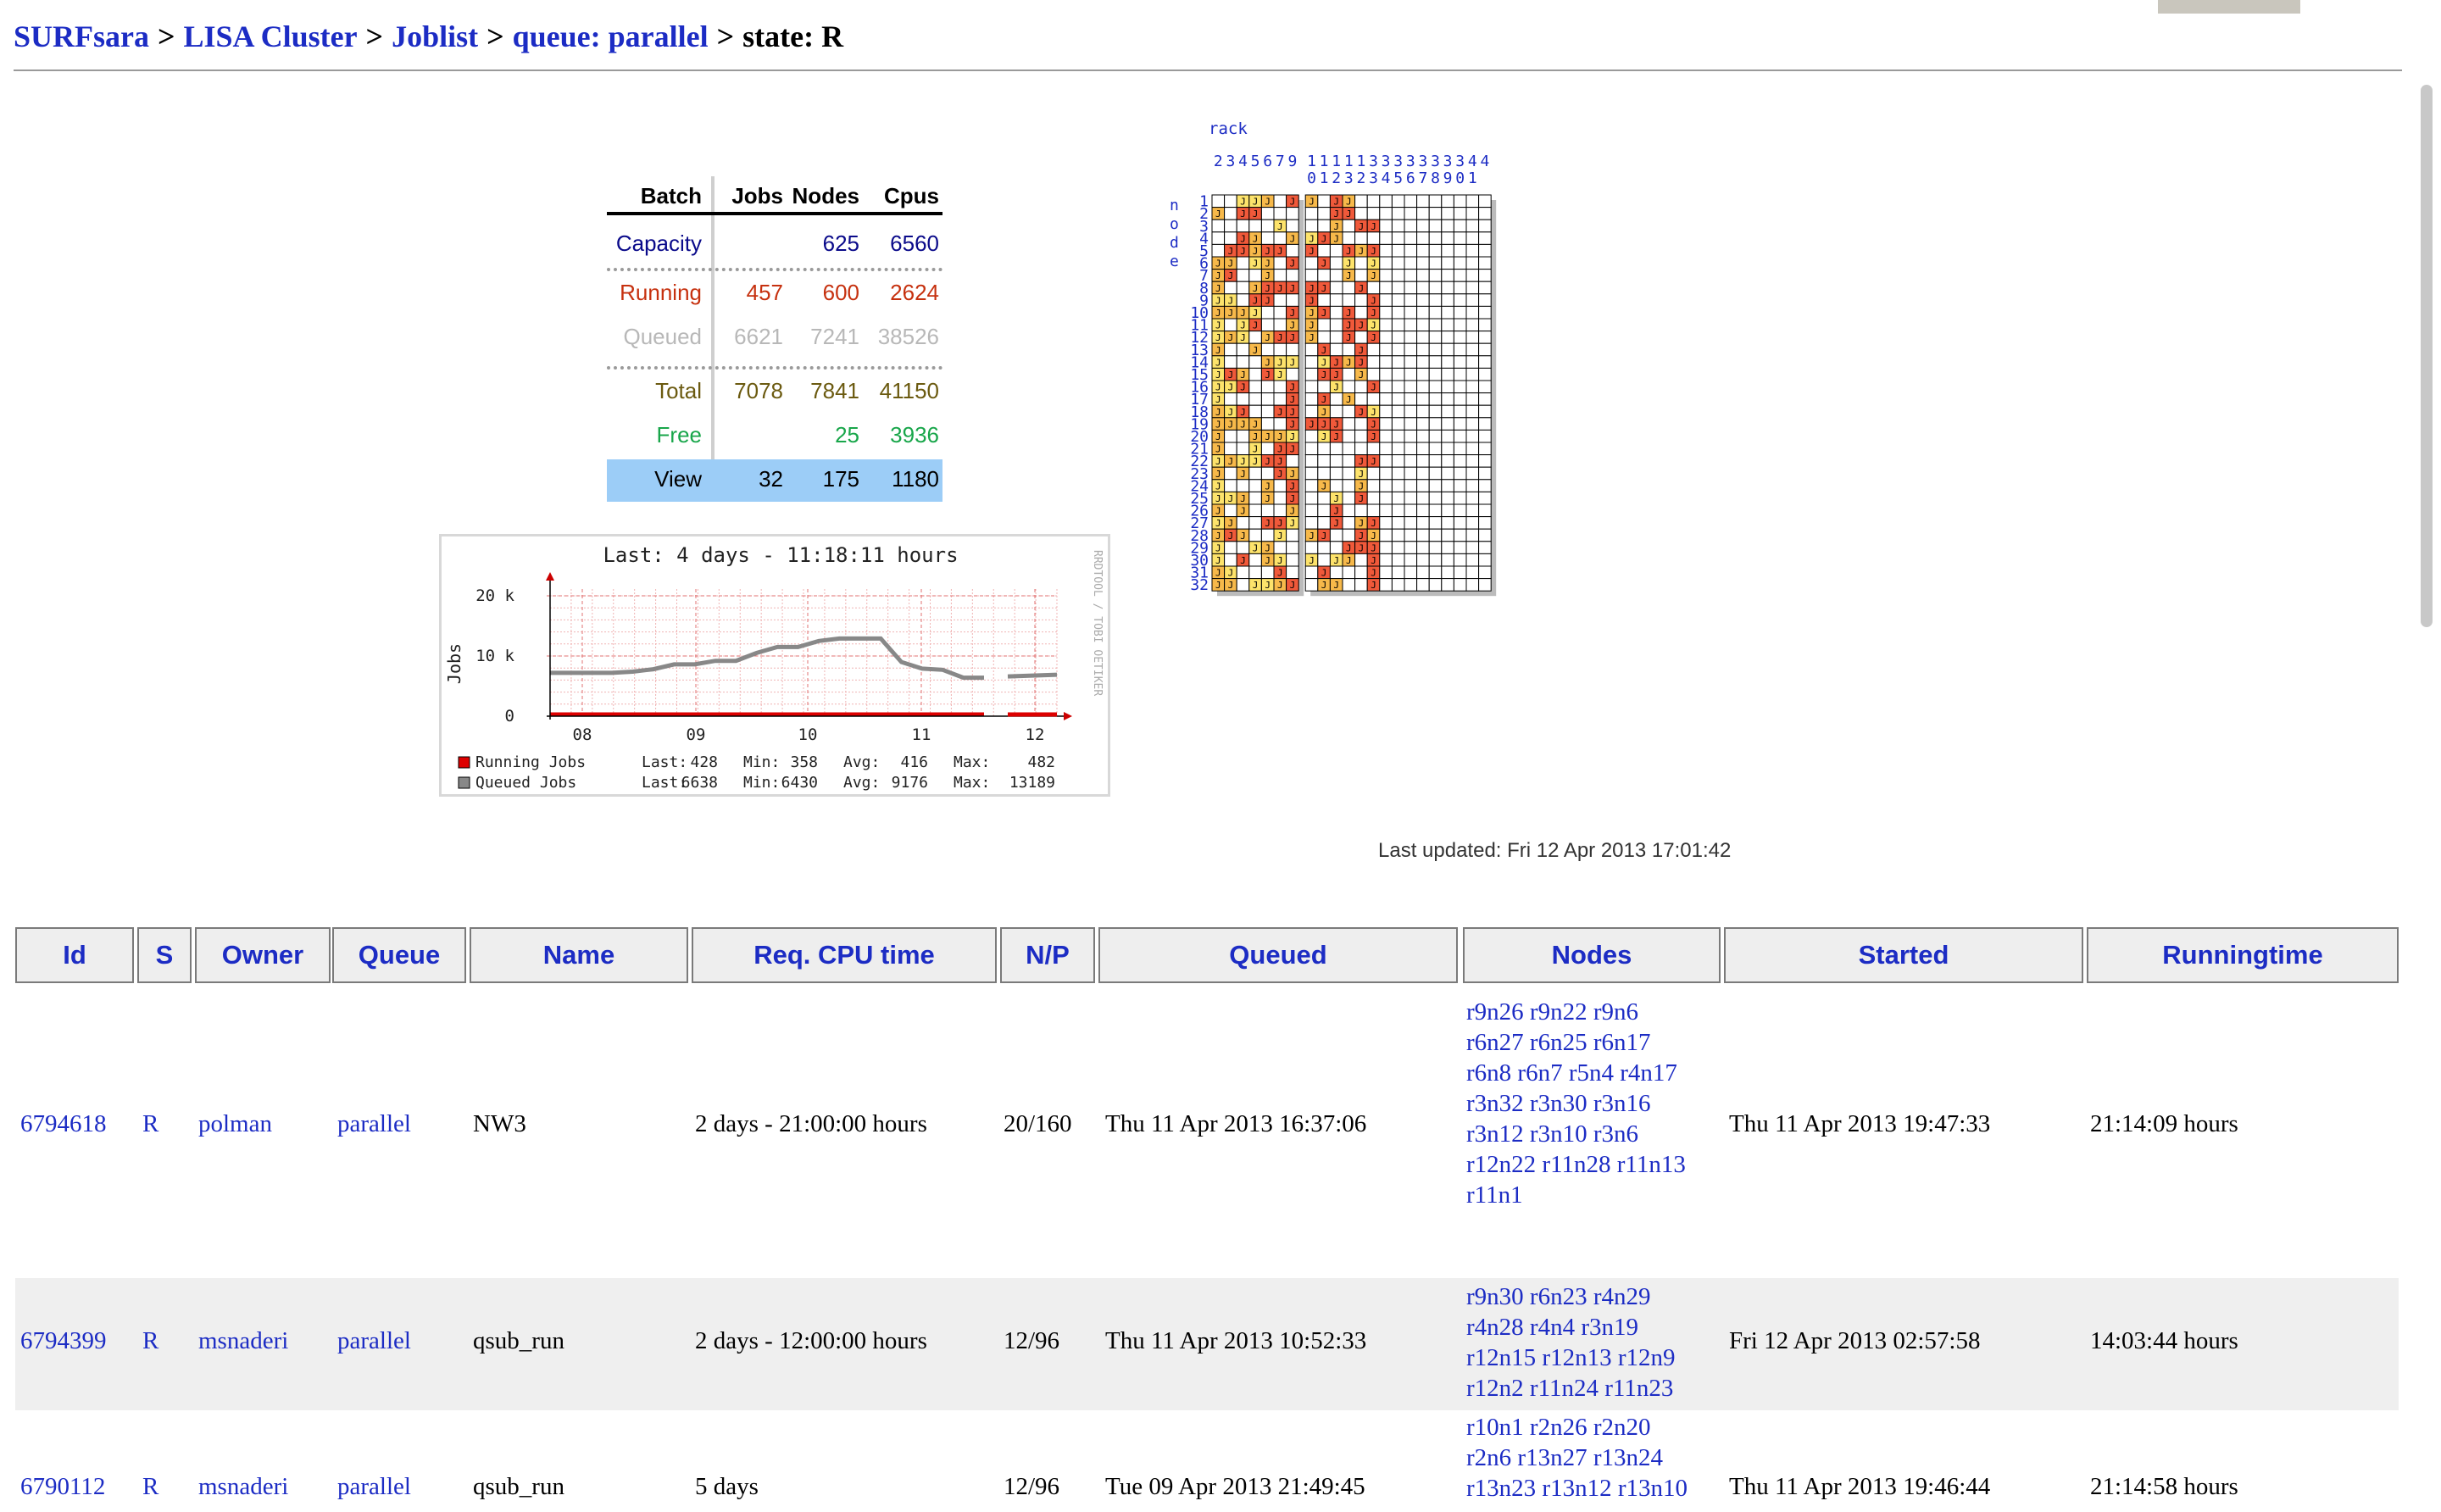  What do you see at coordinates (63, 1487) in the screenshot?
I see `job-id-link: 6790112` at bounding box center [63, 1487].